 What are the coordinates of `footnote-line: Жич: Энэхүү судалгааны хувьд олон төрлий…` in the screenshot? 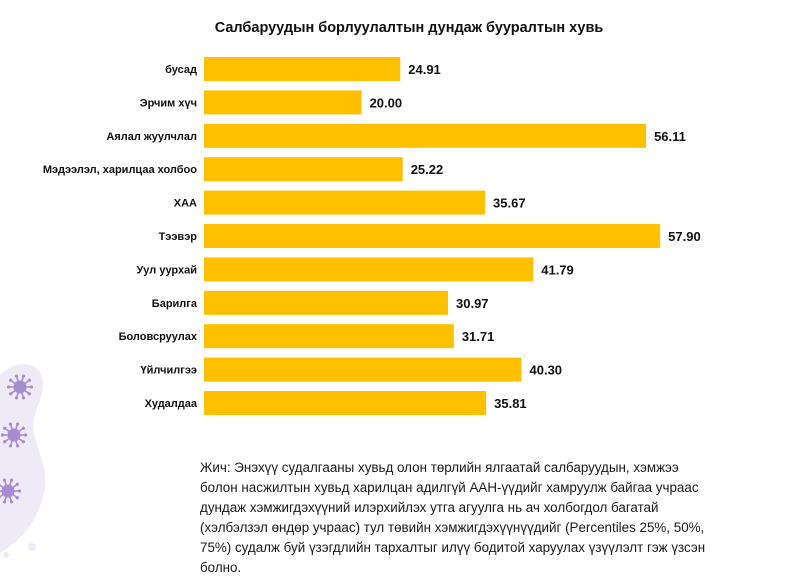 It's located at (439, 467).